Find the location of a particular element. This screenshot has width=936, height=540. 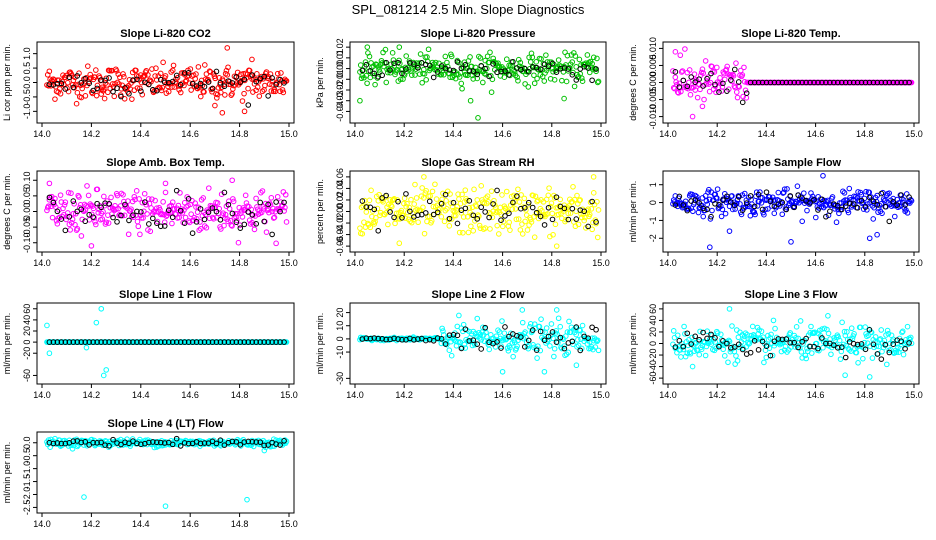

x-tick-label: 14.2 is located at coordinates (717, 134).